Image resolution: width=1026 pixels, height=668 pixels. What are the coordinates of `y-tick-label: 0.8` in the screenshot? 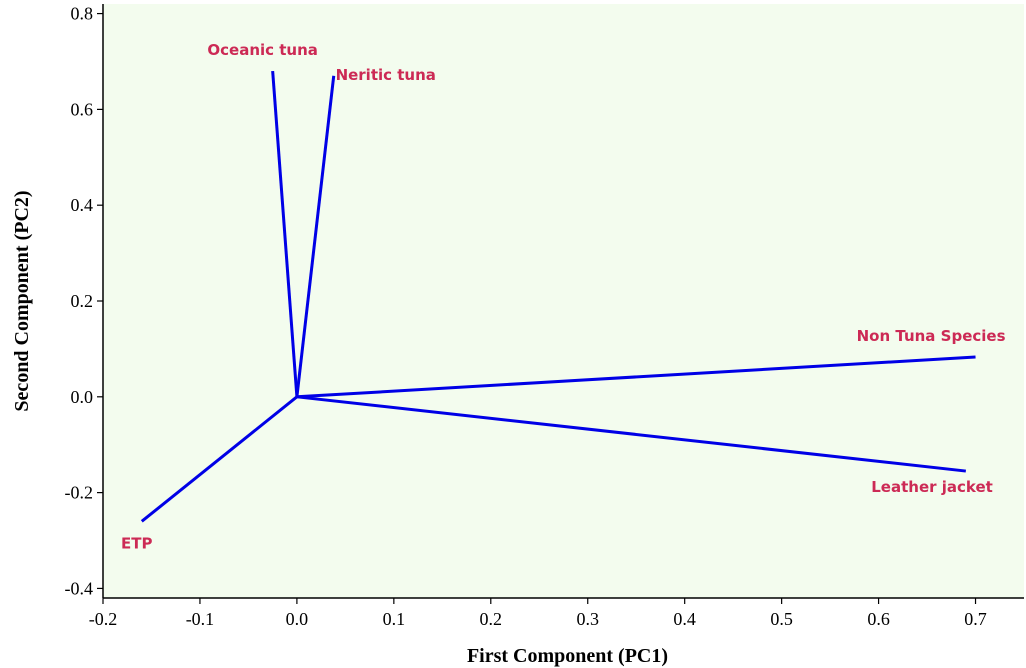 It's located at (82, 14).